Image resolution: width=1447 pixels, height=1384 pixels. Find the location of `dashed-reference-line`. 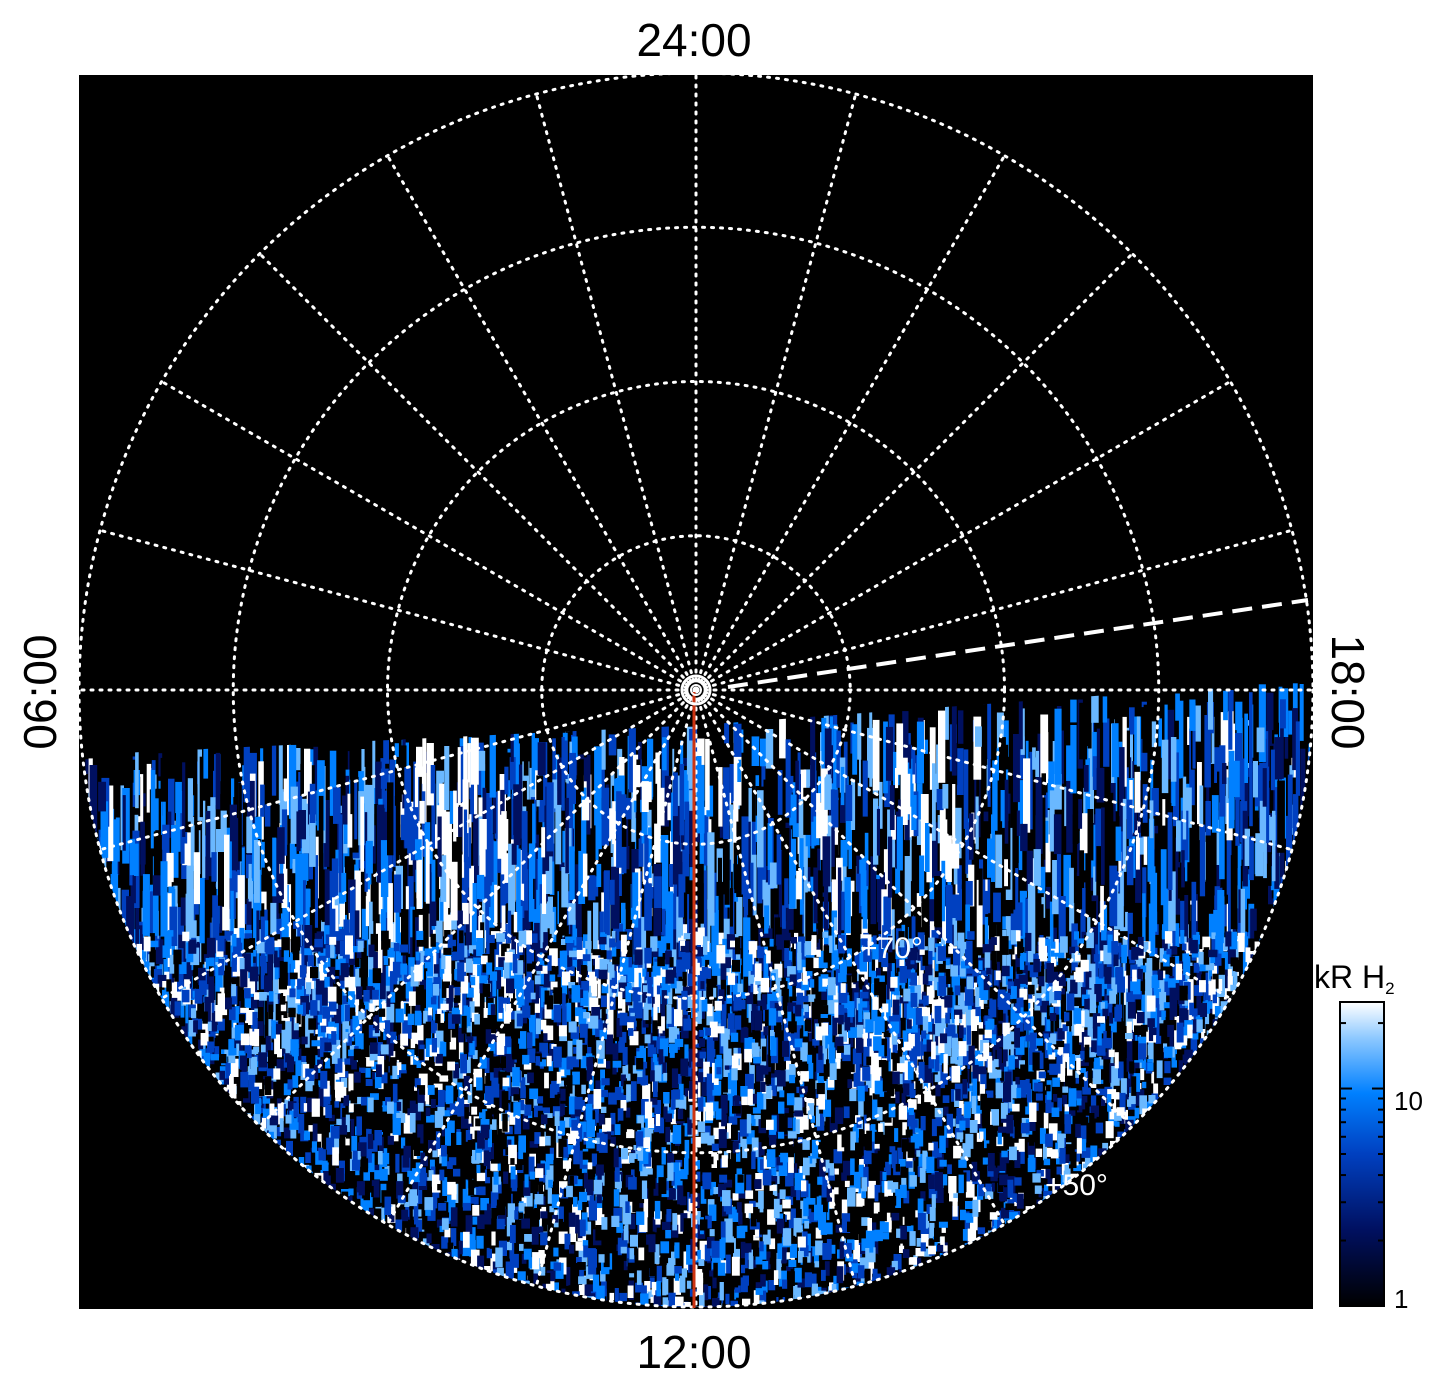

dashed-reference-line is located at coordinates (1018, 643).